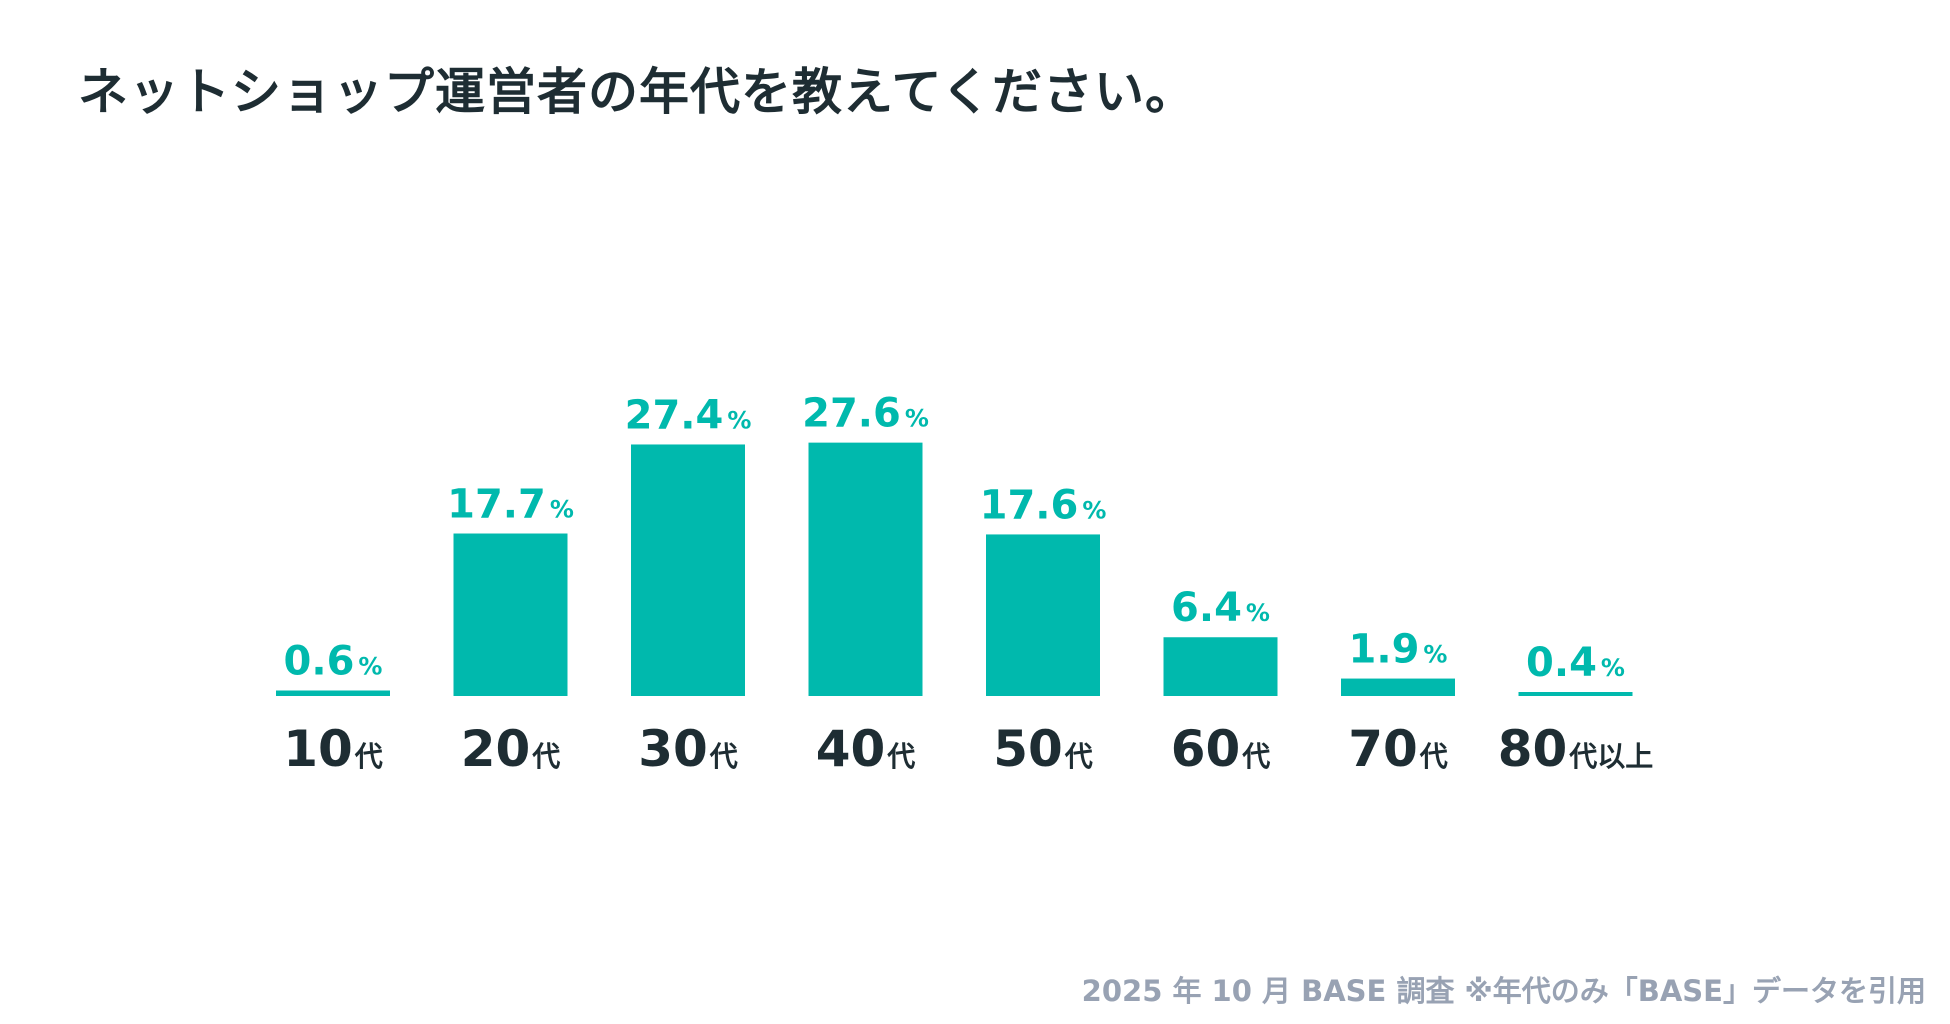 This screenshot has width=1950, height=1024. I want to click on category-number: 30, so click(673, 749).